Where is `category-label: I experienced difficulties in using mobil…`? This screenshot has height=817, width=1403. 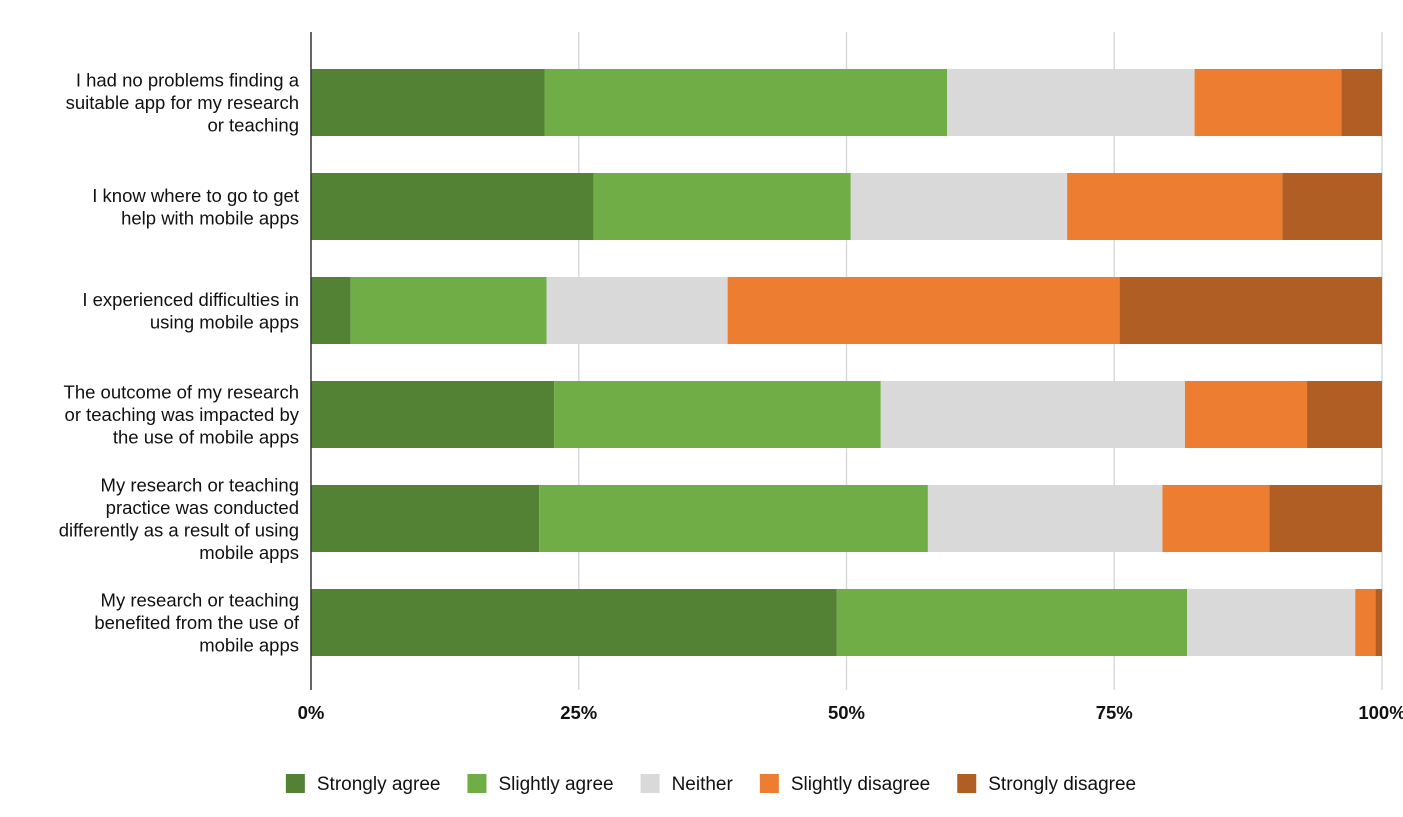
category-label: I experienced difficulties in using mobil… is located at coordinates (190, 311).